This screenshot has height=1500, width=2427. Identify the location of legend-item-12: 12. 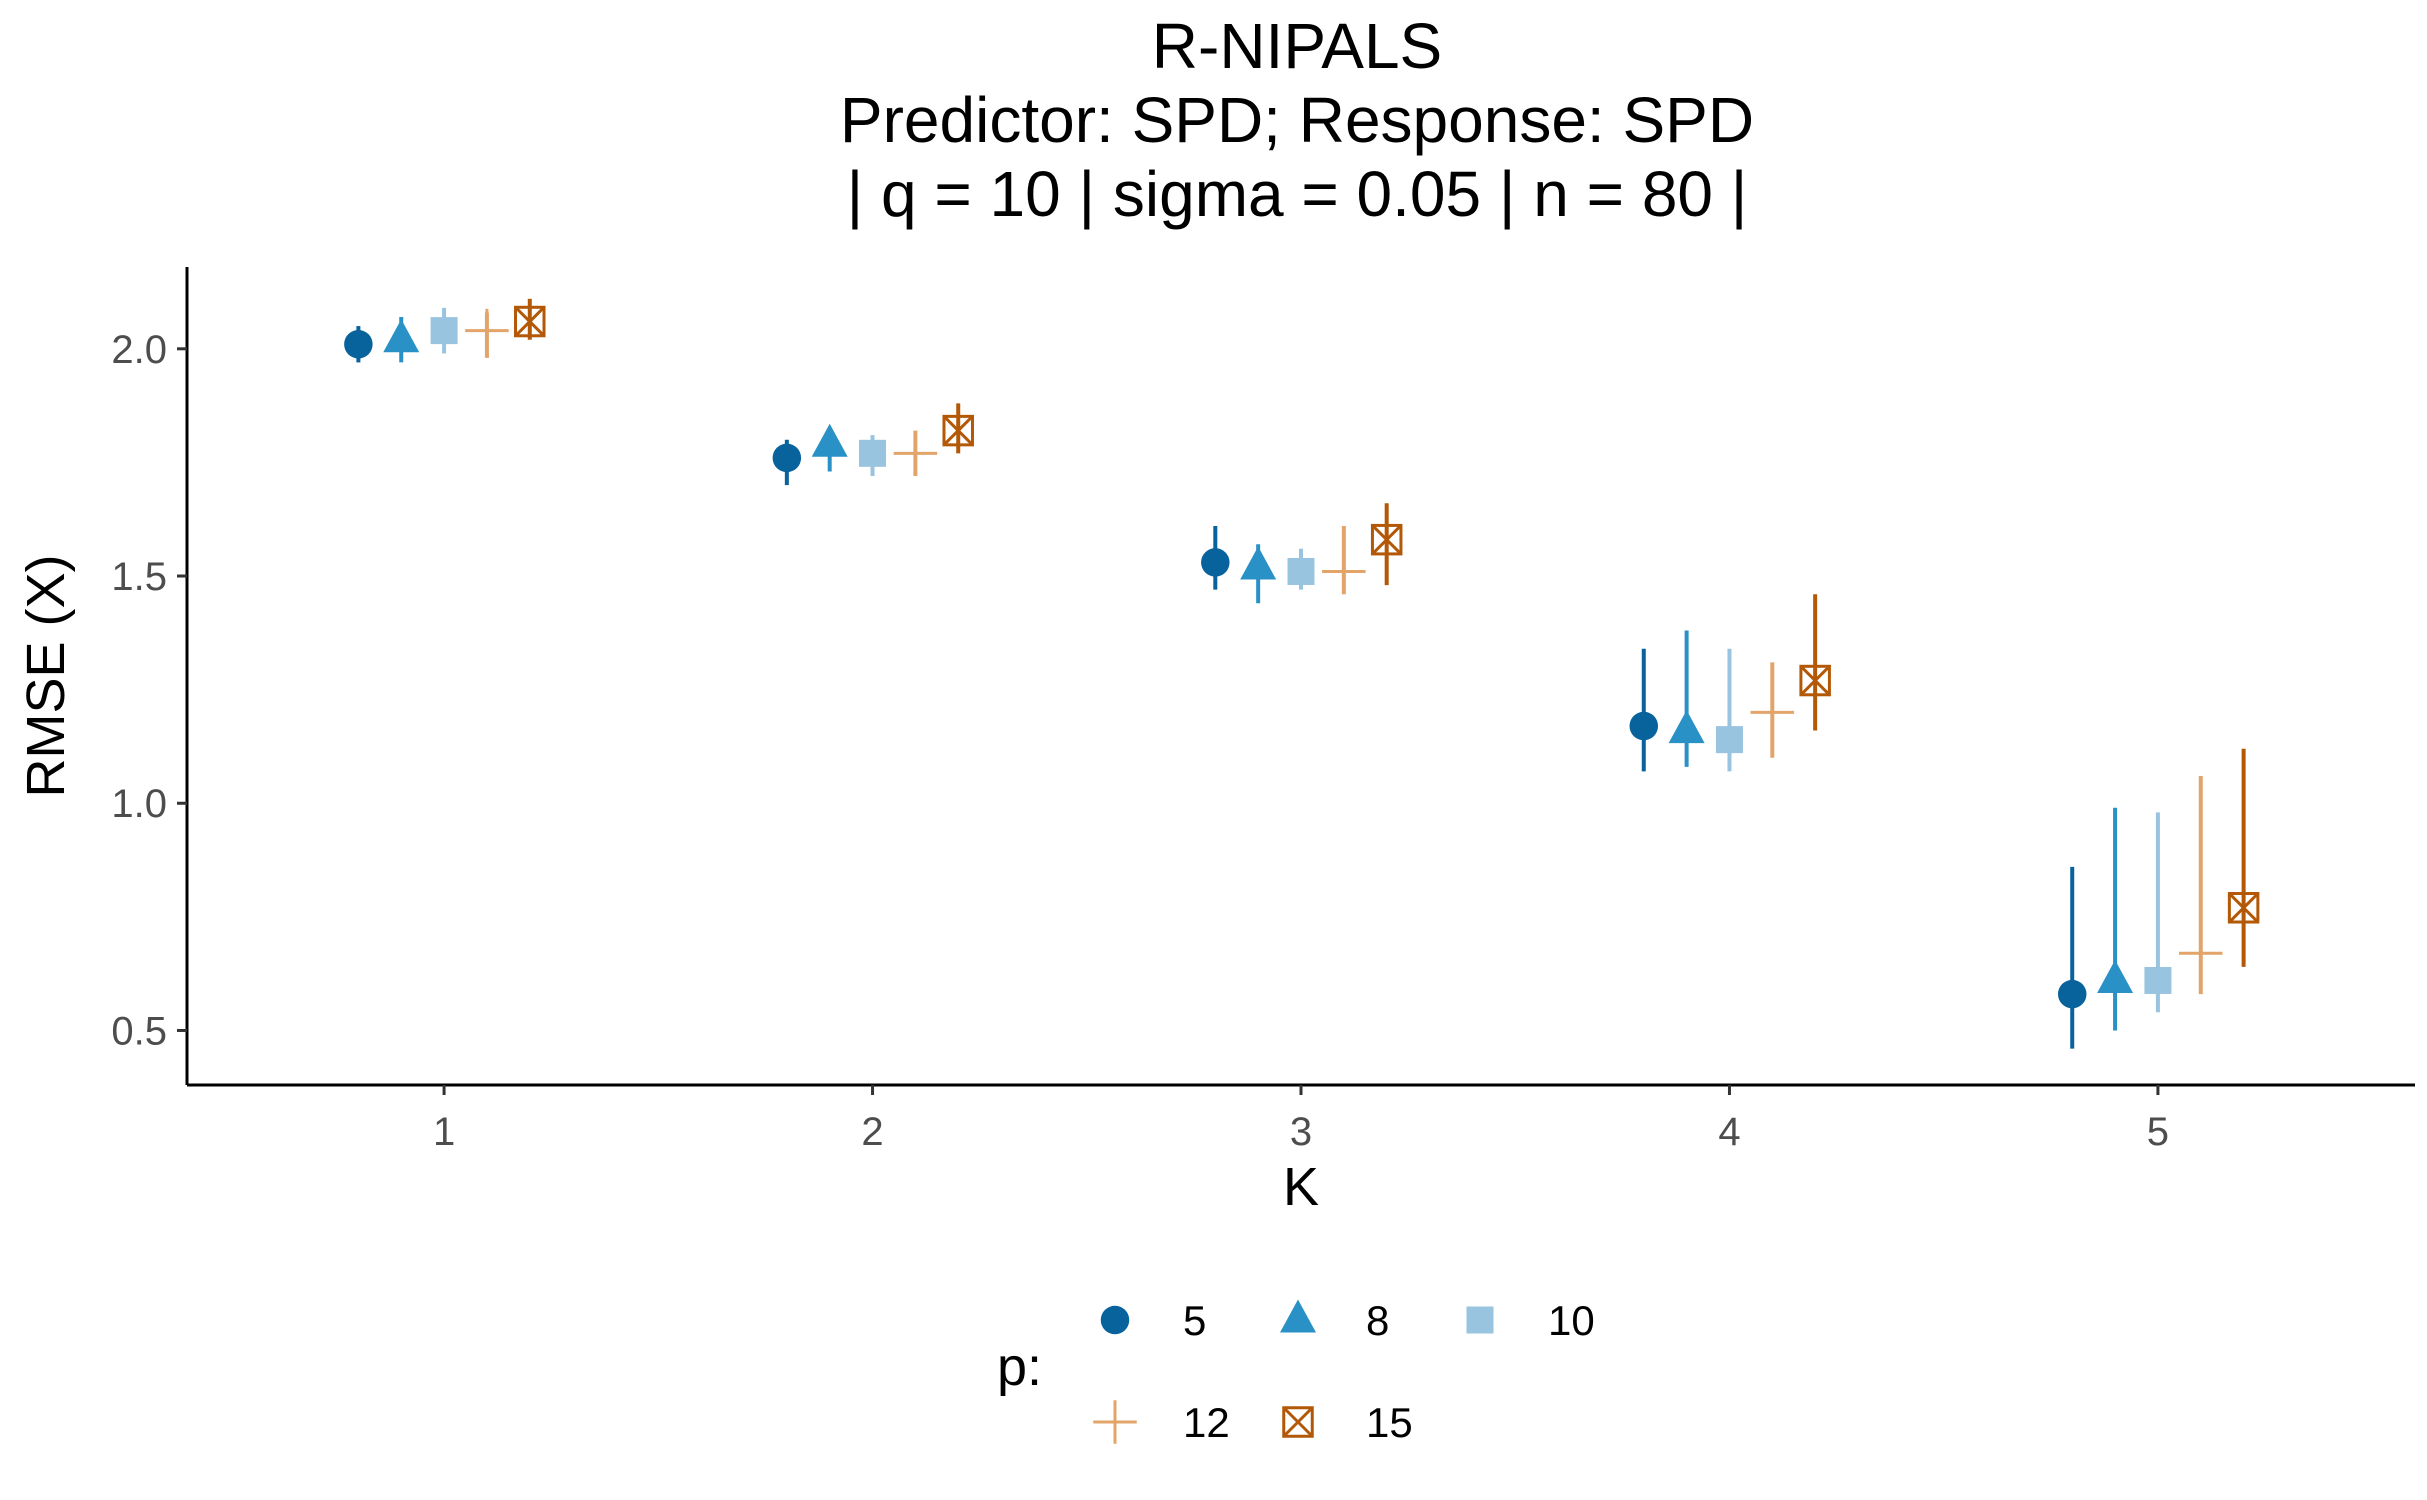
(1161, 1422).